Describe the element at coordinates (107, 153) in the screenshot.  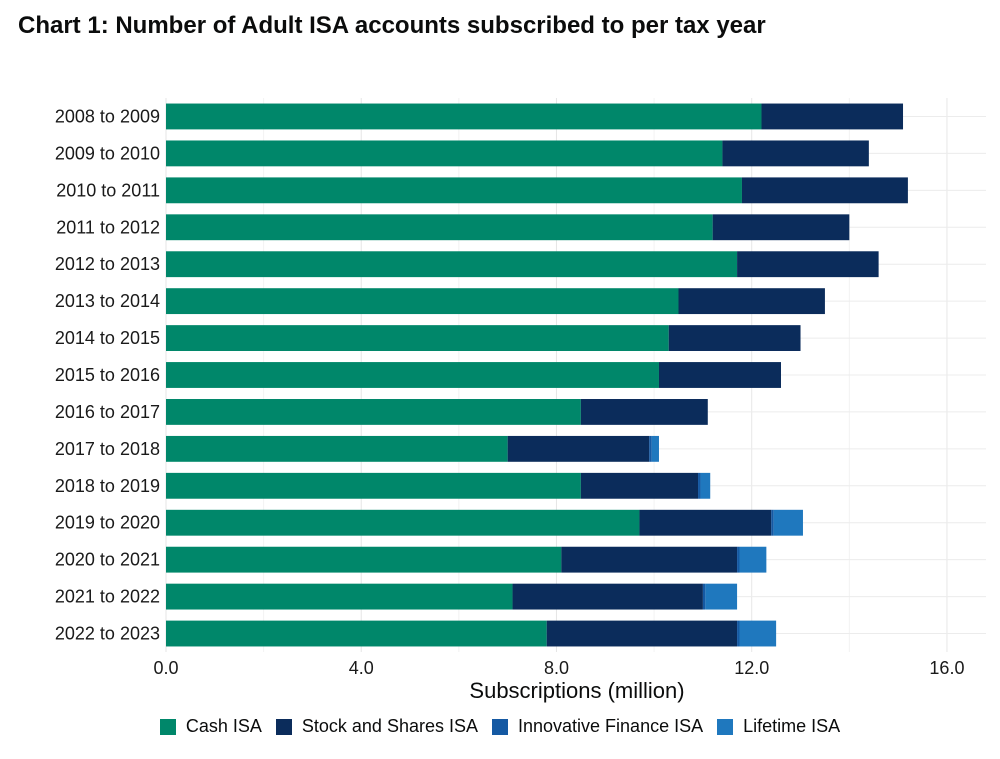
I see `category-label: 2009 to 2010` at that location.